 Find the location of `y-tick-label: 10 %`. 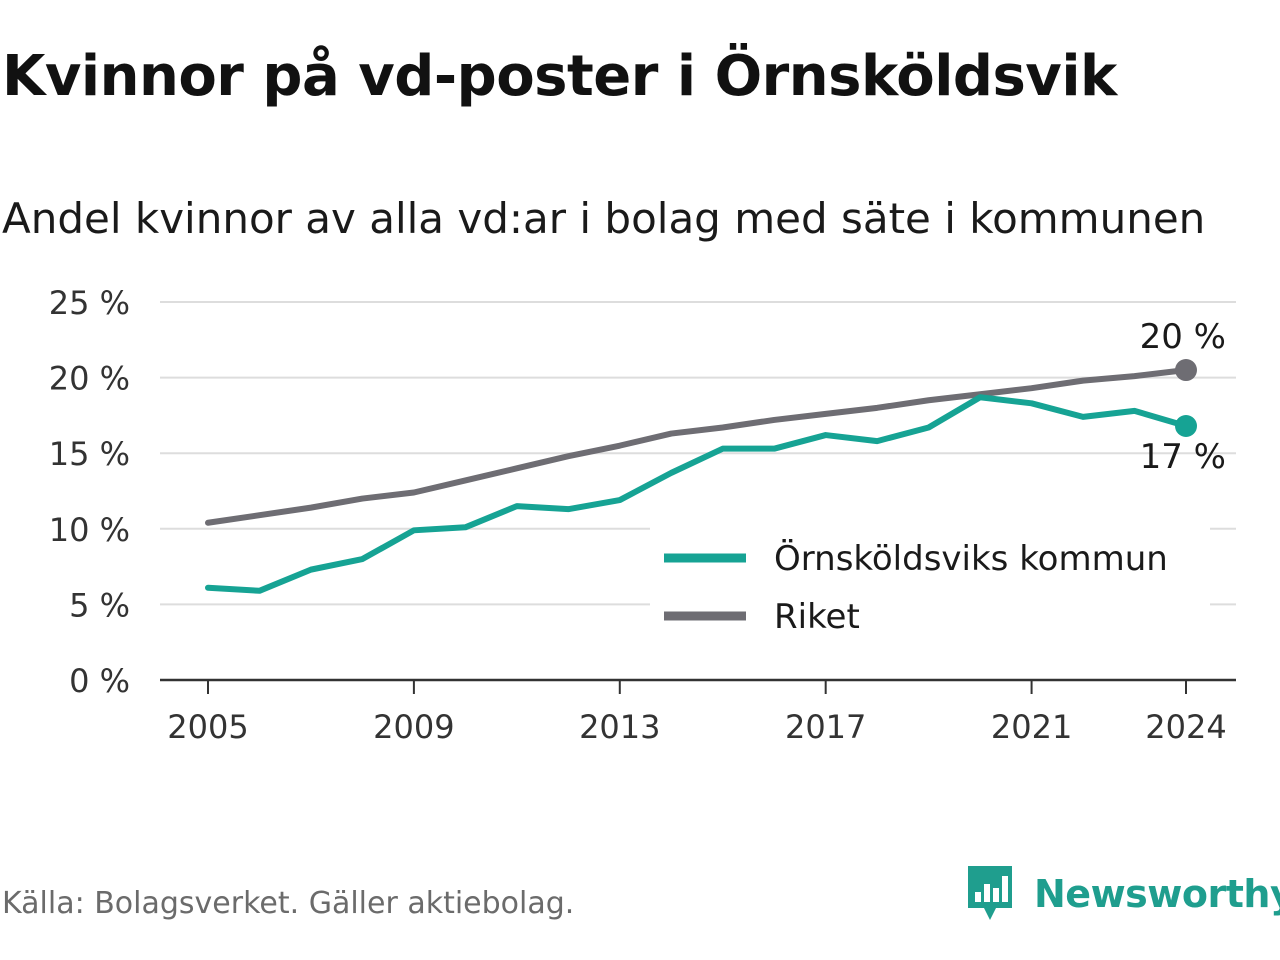

y-tick-label: 10 % is located at coordinates (89, 530).